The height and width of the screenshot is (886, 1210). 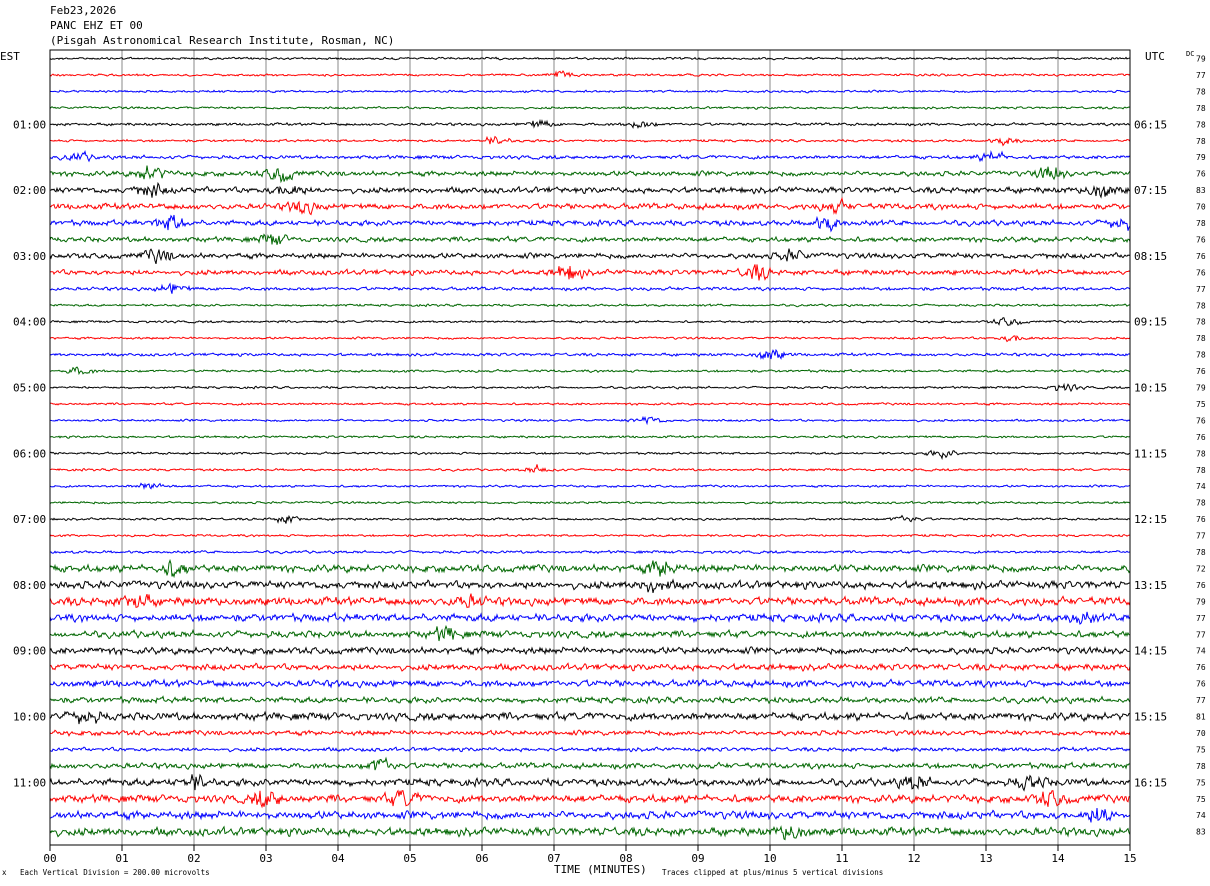 What do you see at coordinates (29, 651) in the screenshot?
I see `left-hour-label: 09:00` at bounding box center [29, 651].